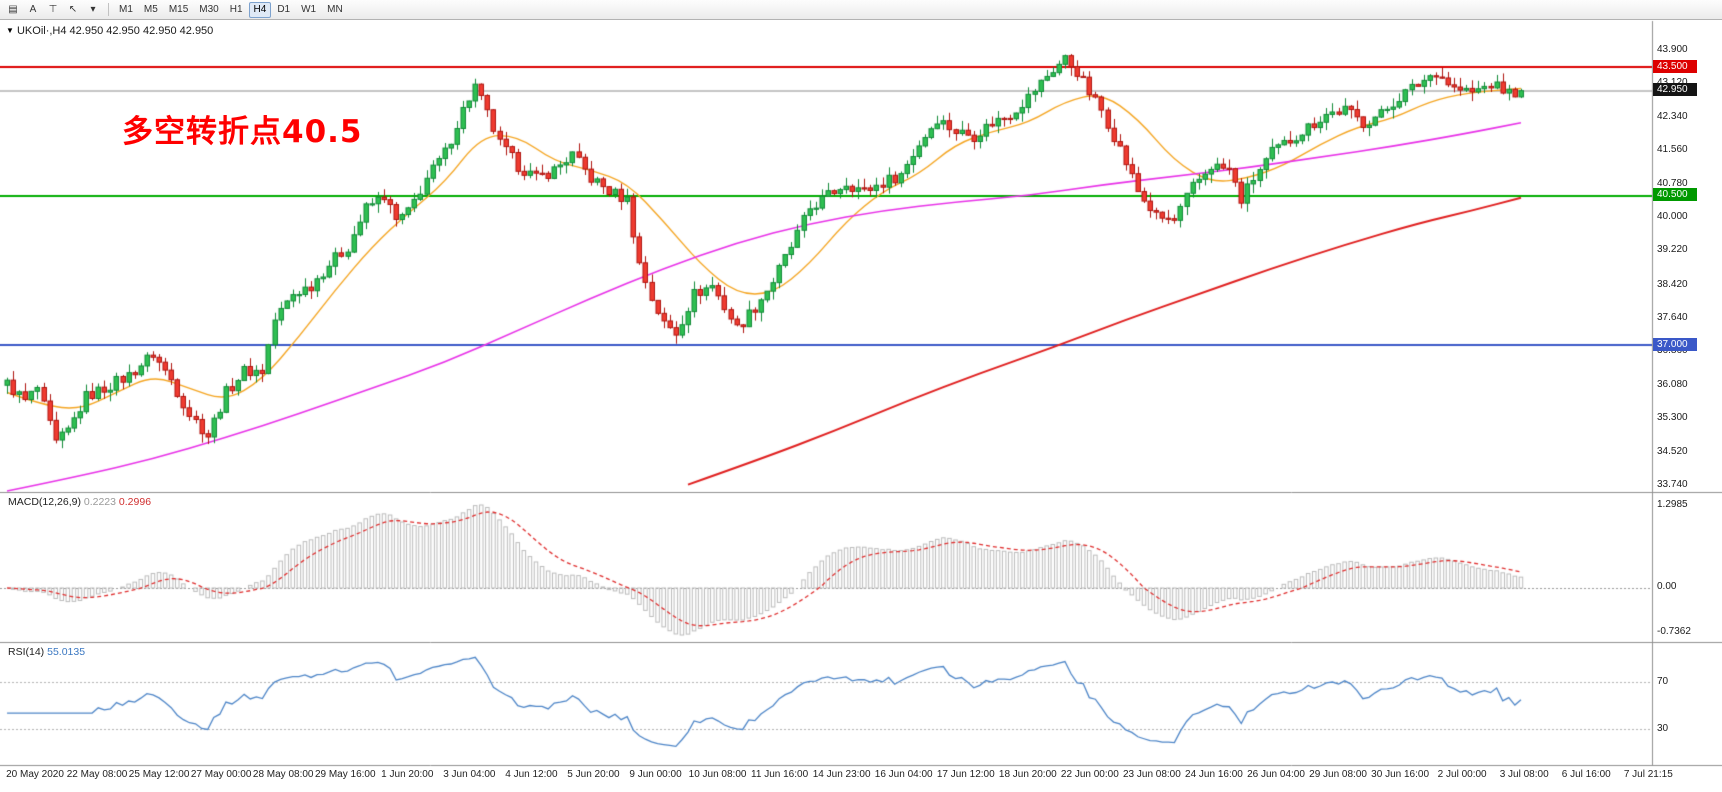 This screenshot has height=792, width=1722. I want to click on drawing-tool-icon: ⊤, so click(53, 9).